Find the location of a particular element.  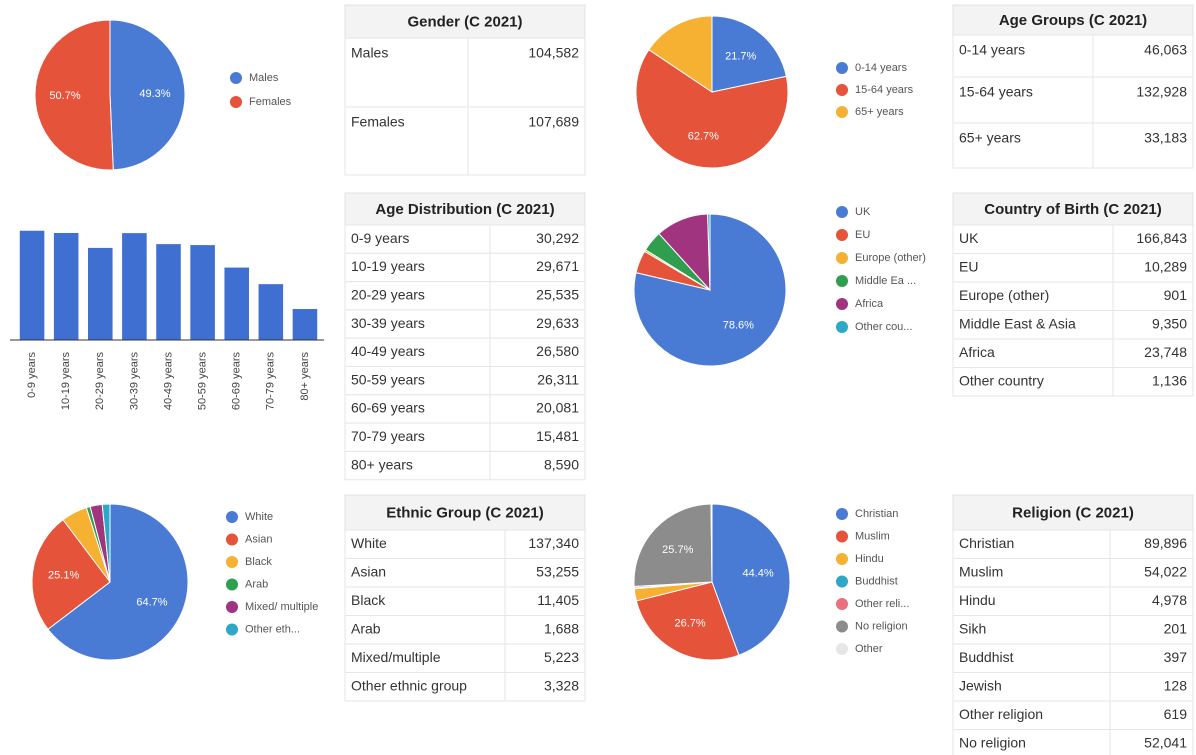

row-value: 1,688 is located at coordinates (561, 628).